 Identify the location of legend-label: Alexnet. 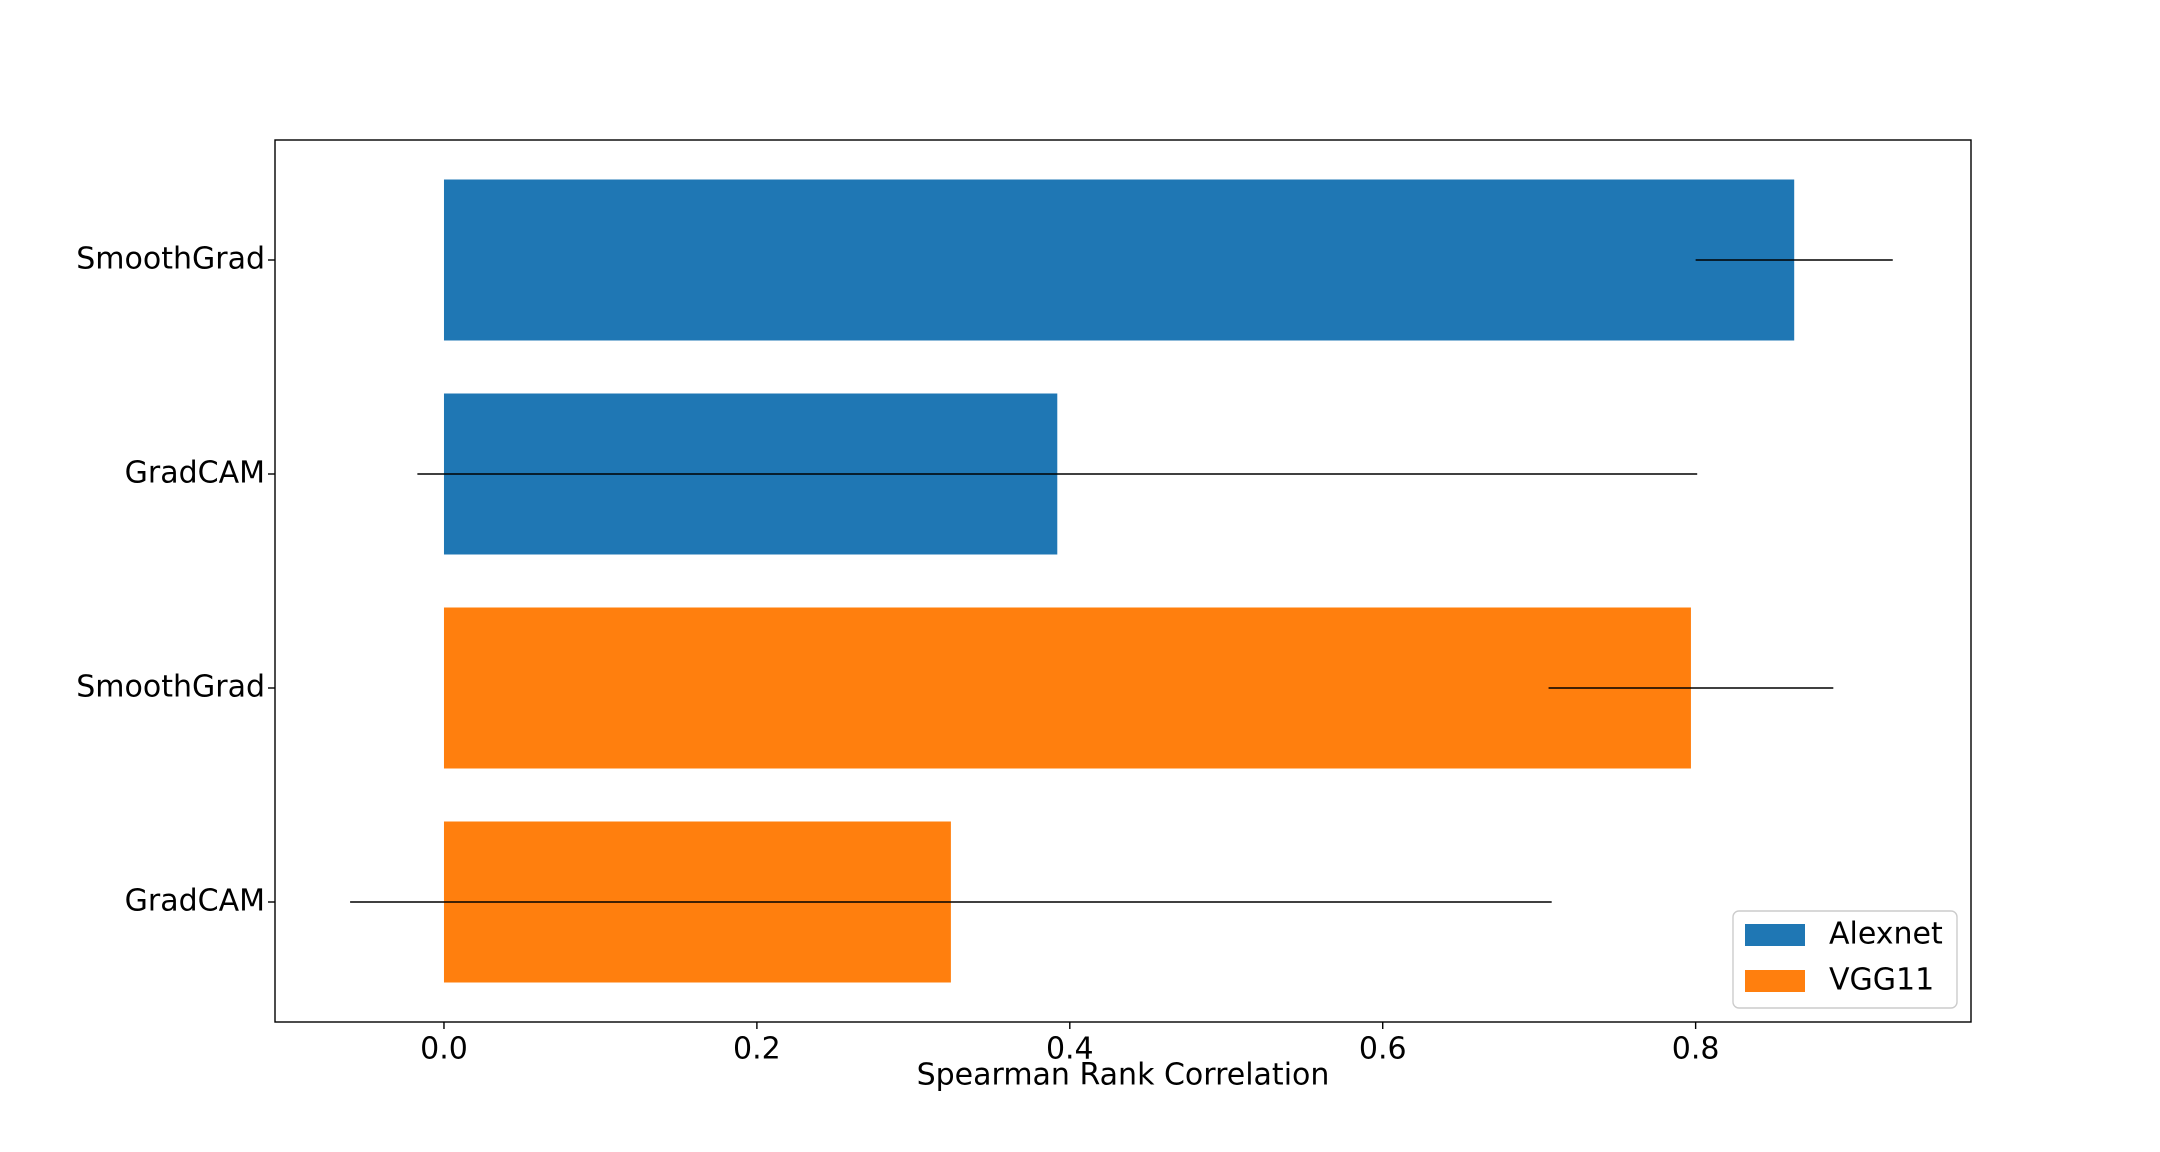
(1886, 934).